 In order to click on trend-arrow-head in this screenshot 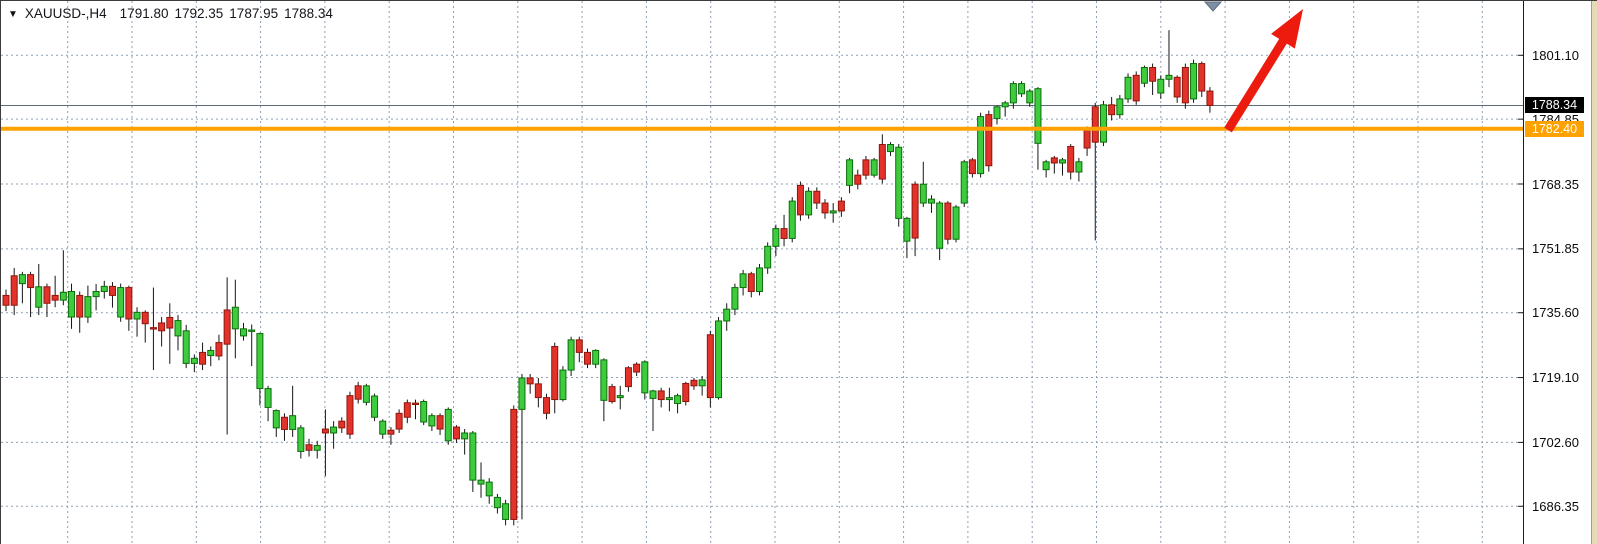, I will do `click(1287, 29)`.